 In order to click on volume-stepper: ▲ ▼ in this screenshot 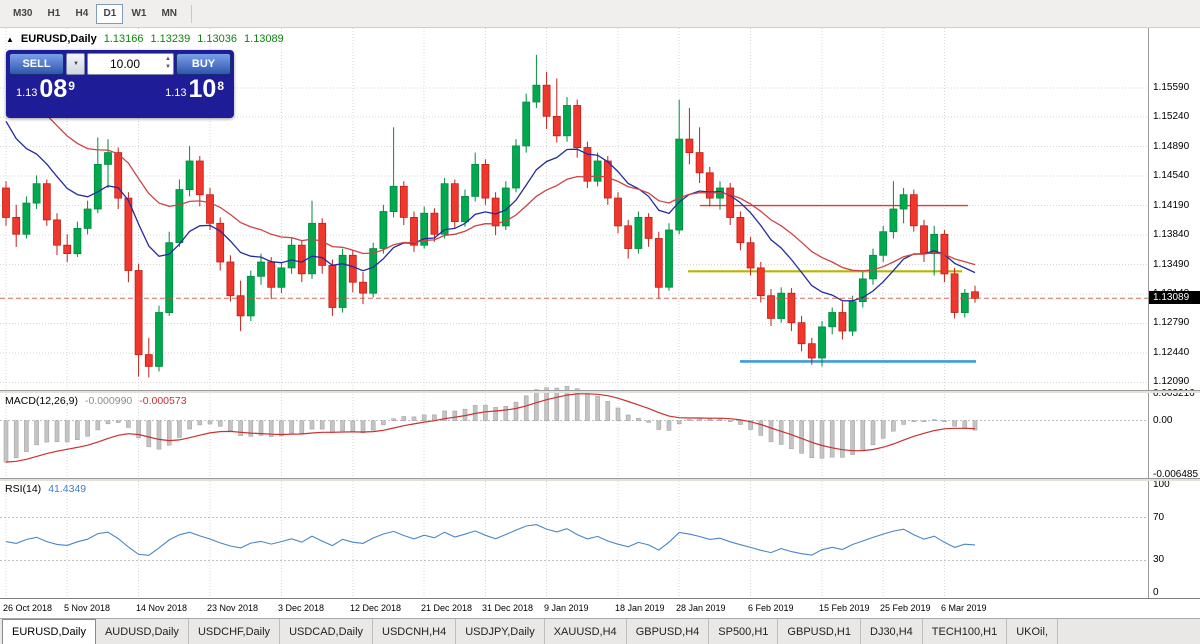, I will do `click(168, 63)`.